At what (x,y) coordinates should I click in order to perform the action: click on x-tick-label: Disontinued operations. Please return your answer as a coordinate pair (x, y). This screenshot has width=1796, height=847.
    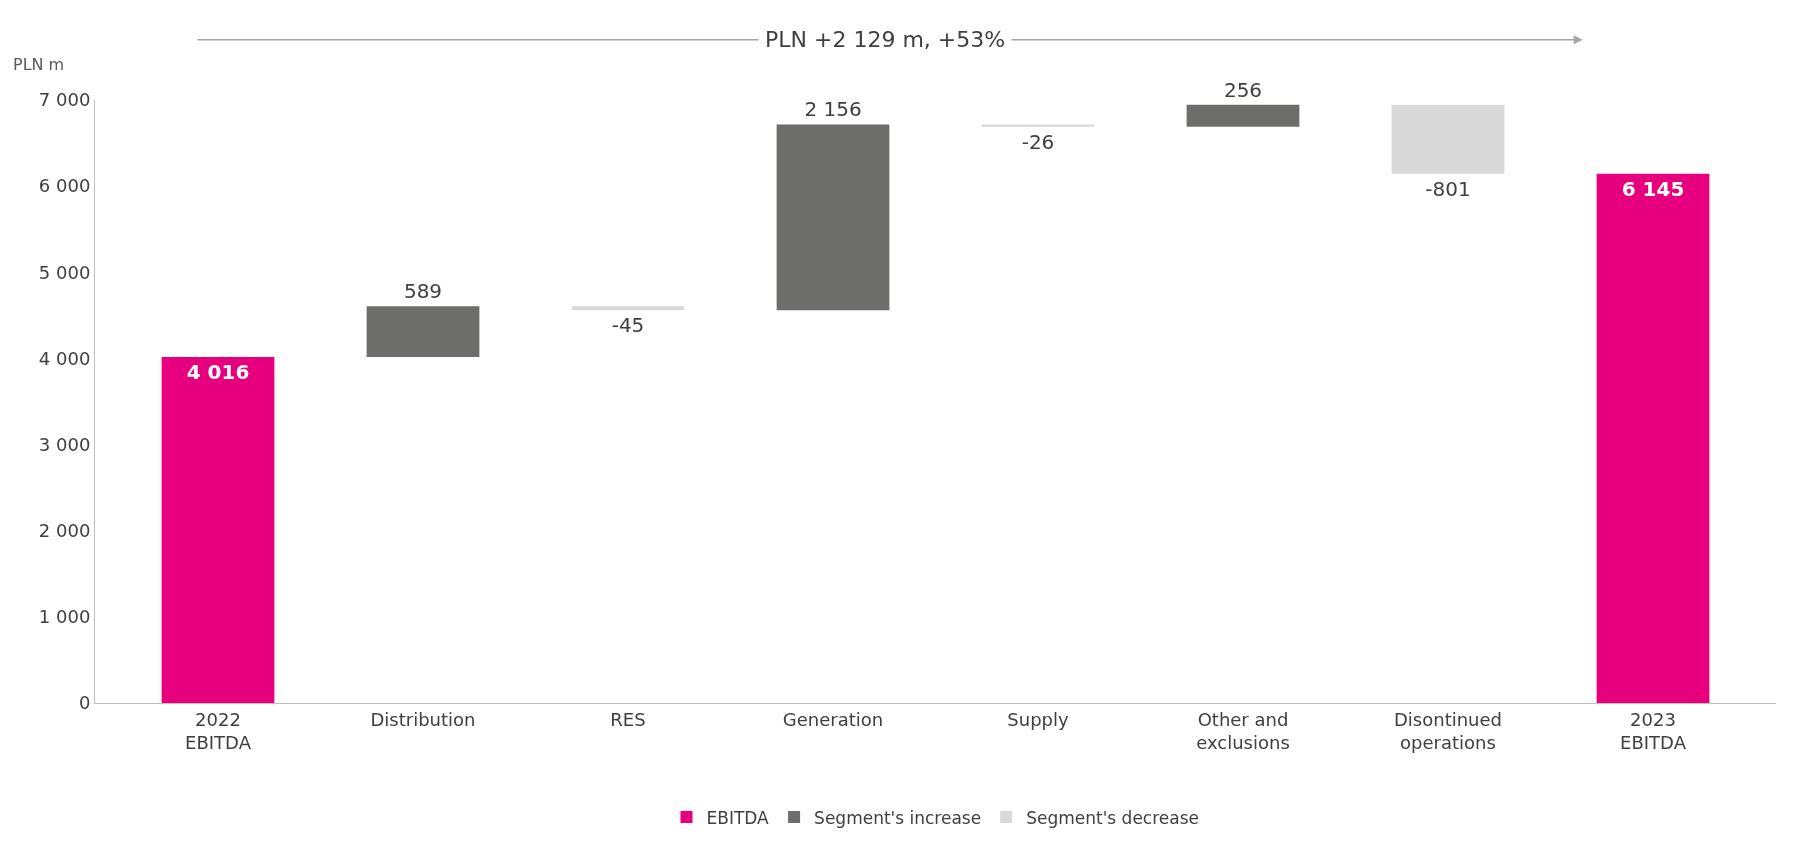
    Looking at the image, I should click on (1448, 730).